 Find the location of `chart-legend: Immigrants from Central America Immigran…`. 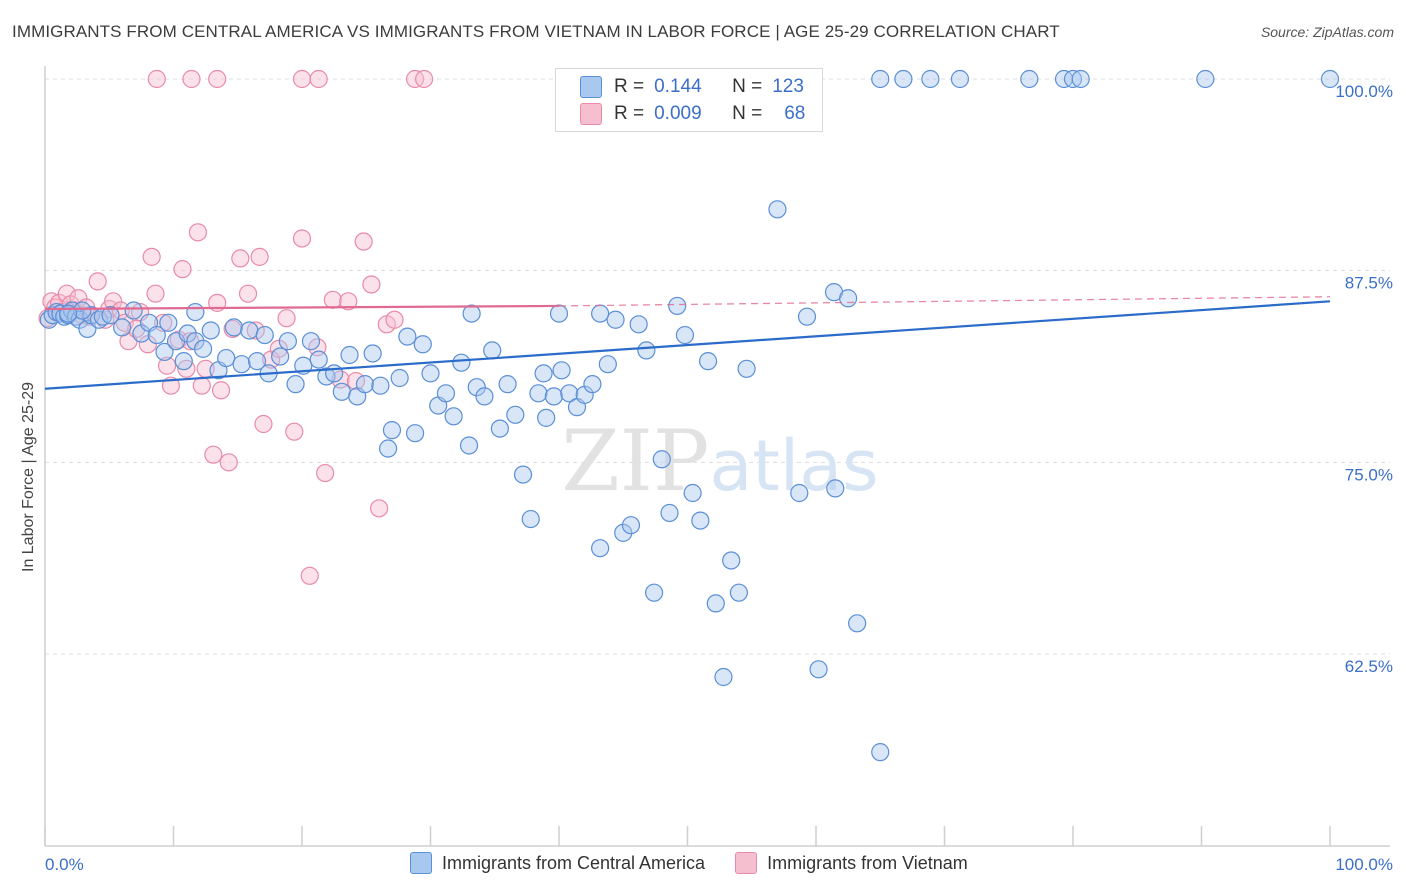

chart-legend: Immigrants from Central America Immigran… is located at coordinates (689, 863).